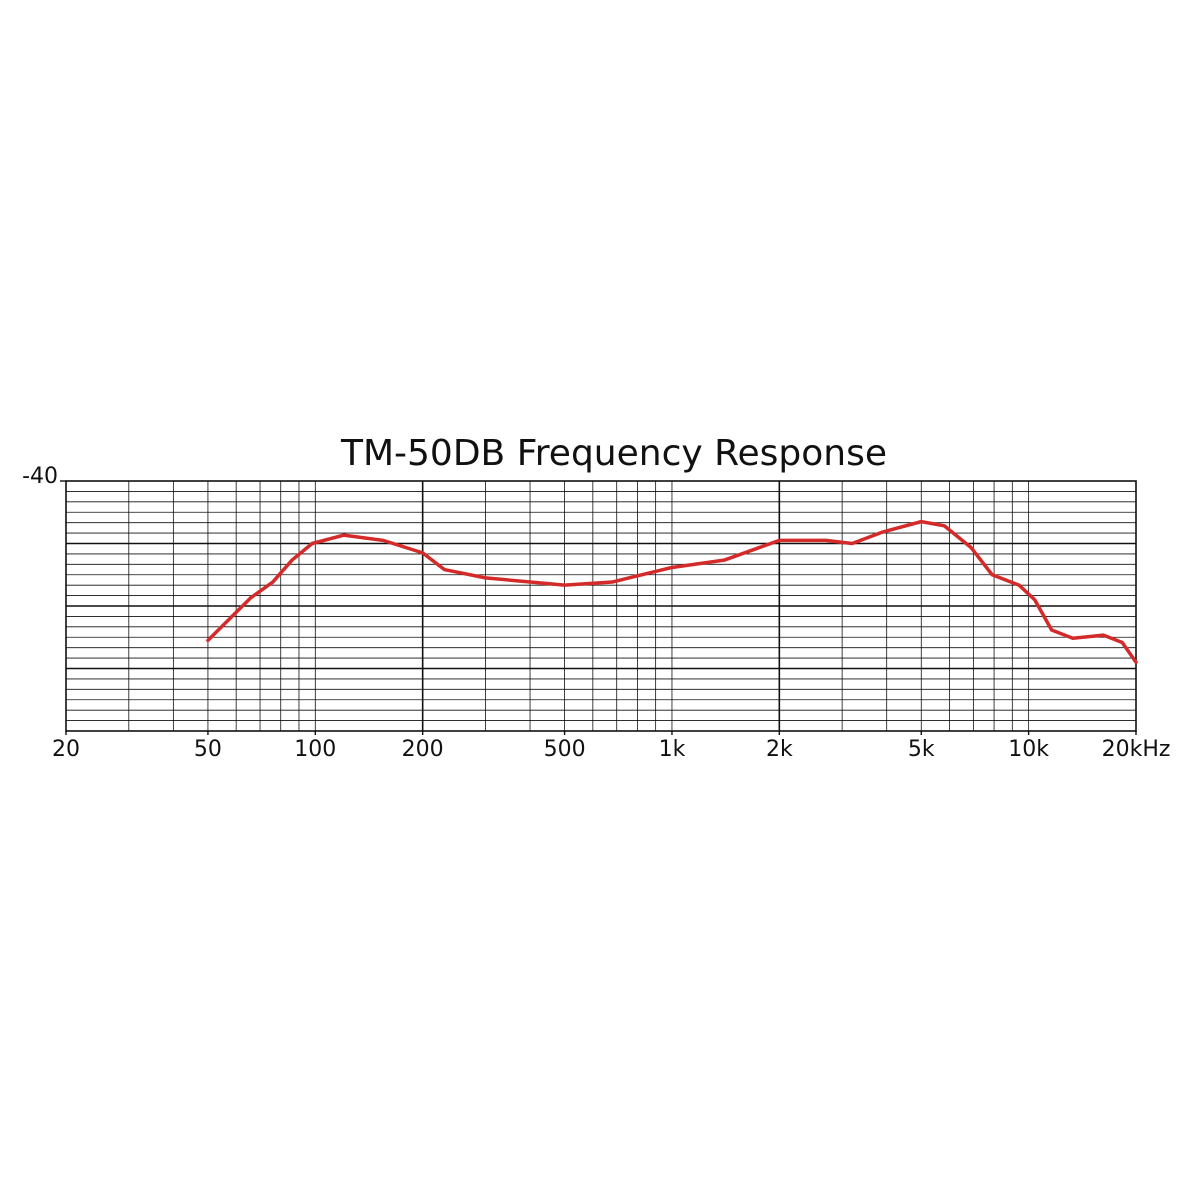  I want to click on x-tick-label: 500, so click(565, 749).